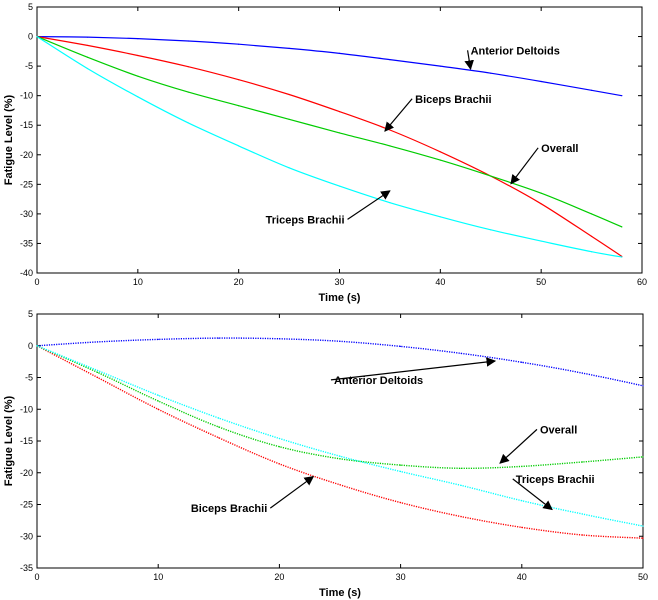 The image size is (658, 600). Describe the element at coordinates (30, 346) in the screenshot. I see `bottom-y-tick-label: 0` at that location.